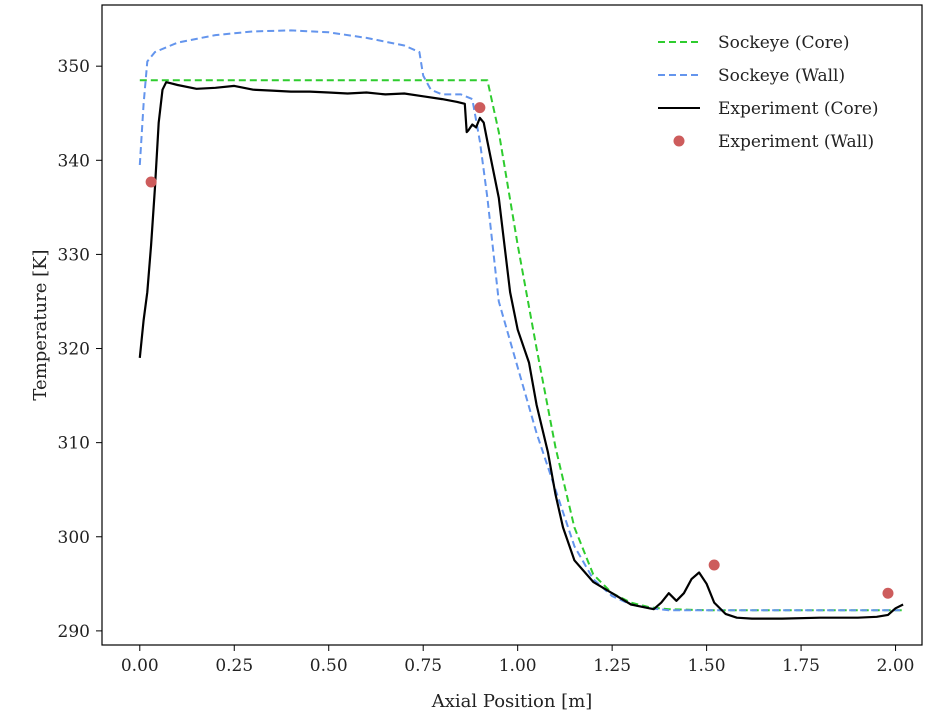  I want to click on legend-label-experiment-core: Experiment (Core), so click(798, 109).